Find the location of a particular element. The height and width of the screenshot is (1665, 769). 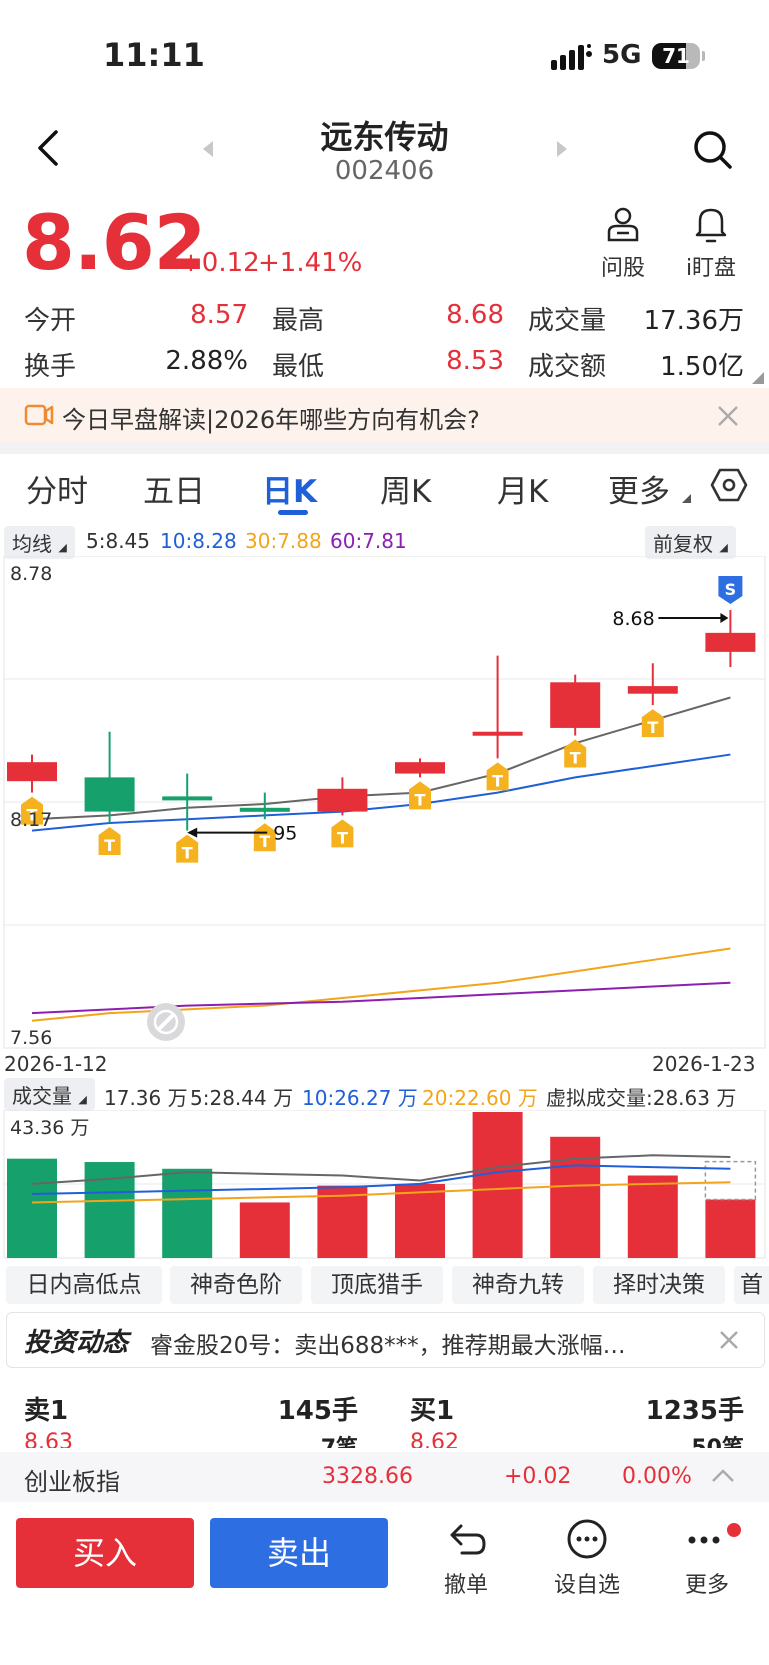

sell-button: 卖出 is located at coordinates (299, 1553).